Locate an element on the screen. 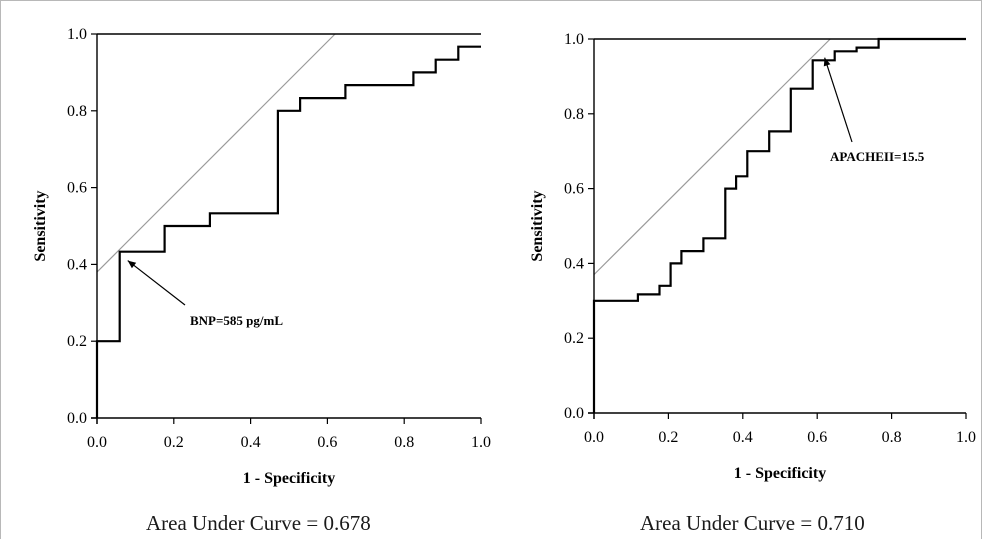 The height and width of the screenshot is (539, 982). right-y-tick-label: 1.0 is located at coordinates (574, 39).